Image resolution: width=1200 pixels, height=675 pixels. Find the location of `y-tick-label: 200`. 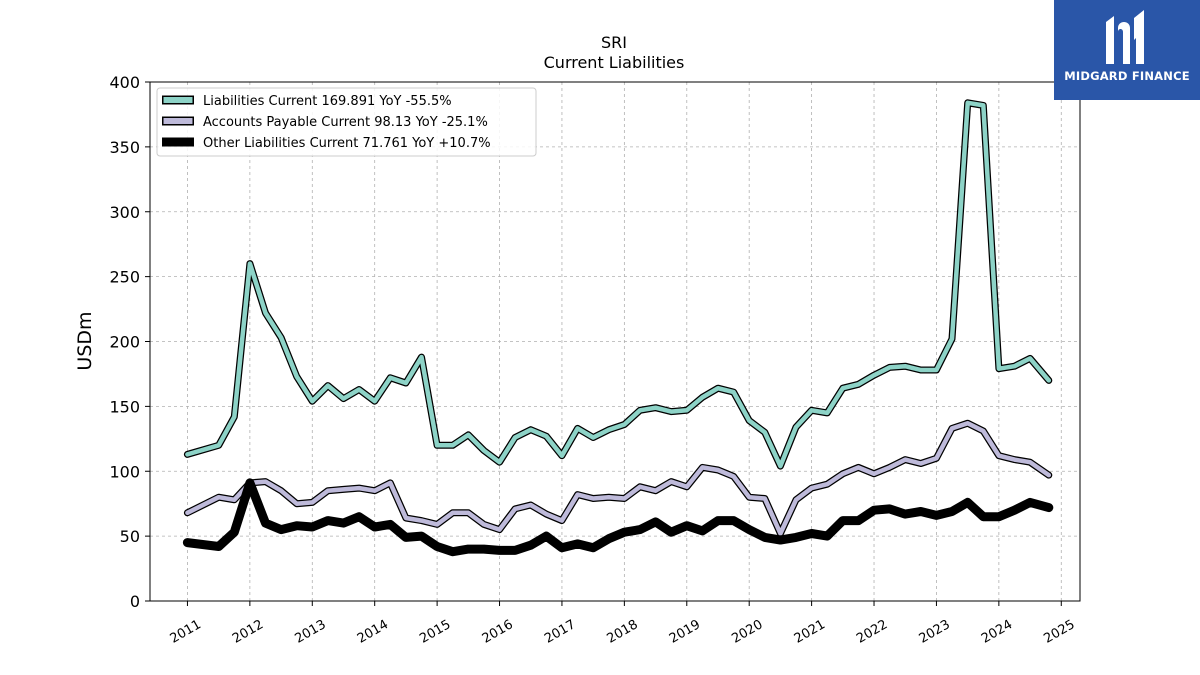

y-tick-label: 200 is located at coordinates (124, 342).